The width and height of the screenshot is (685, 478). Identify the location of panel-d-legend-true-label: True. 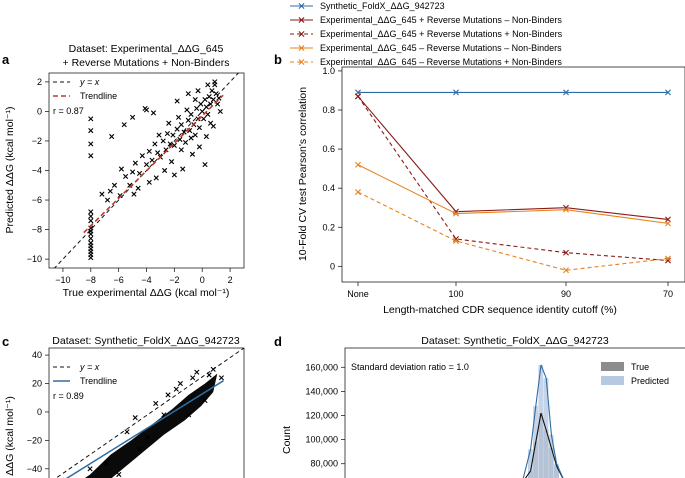
(640, 367).